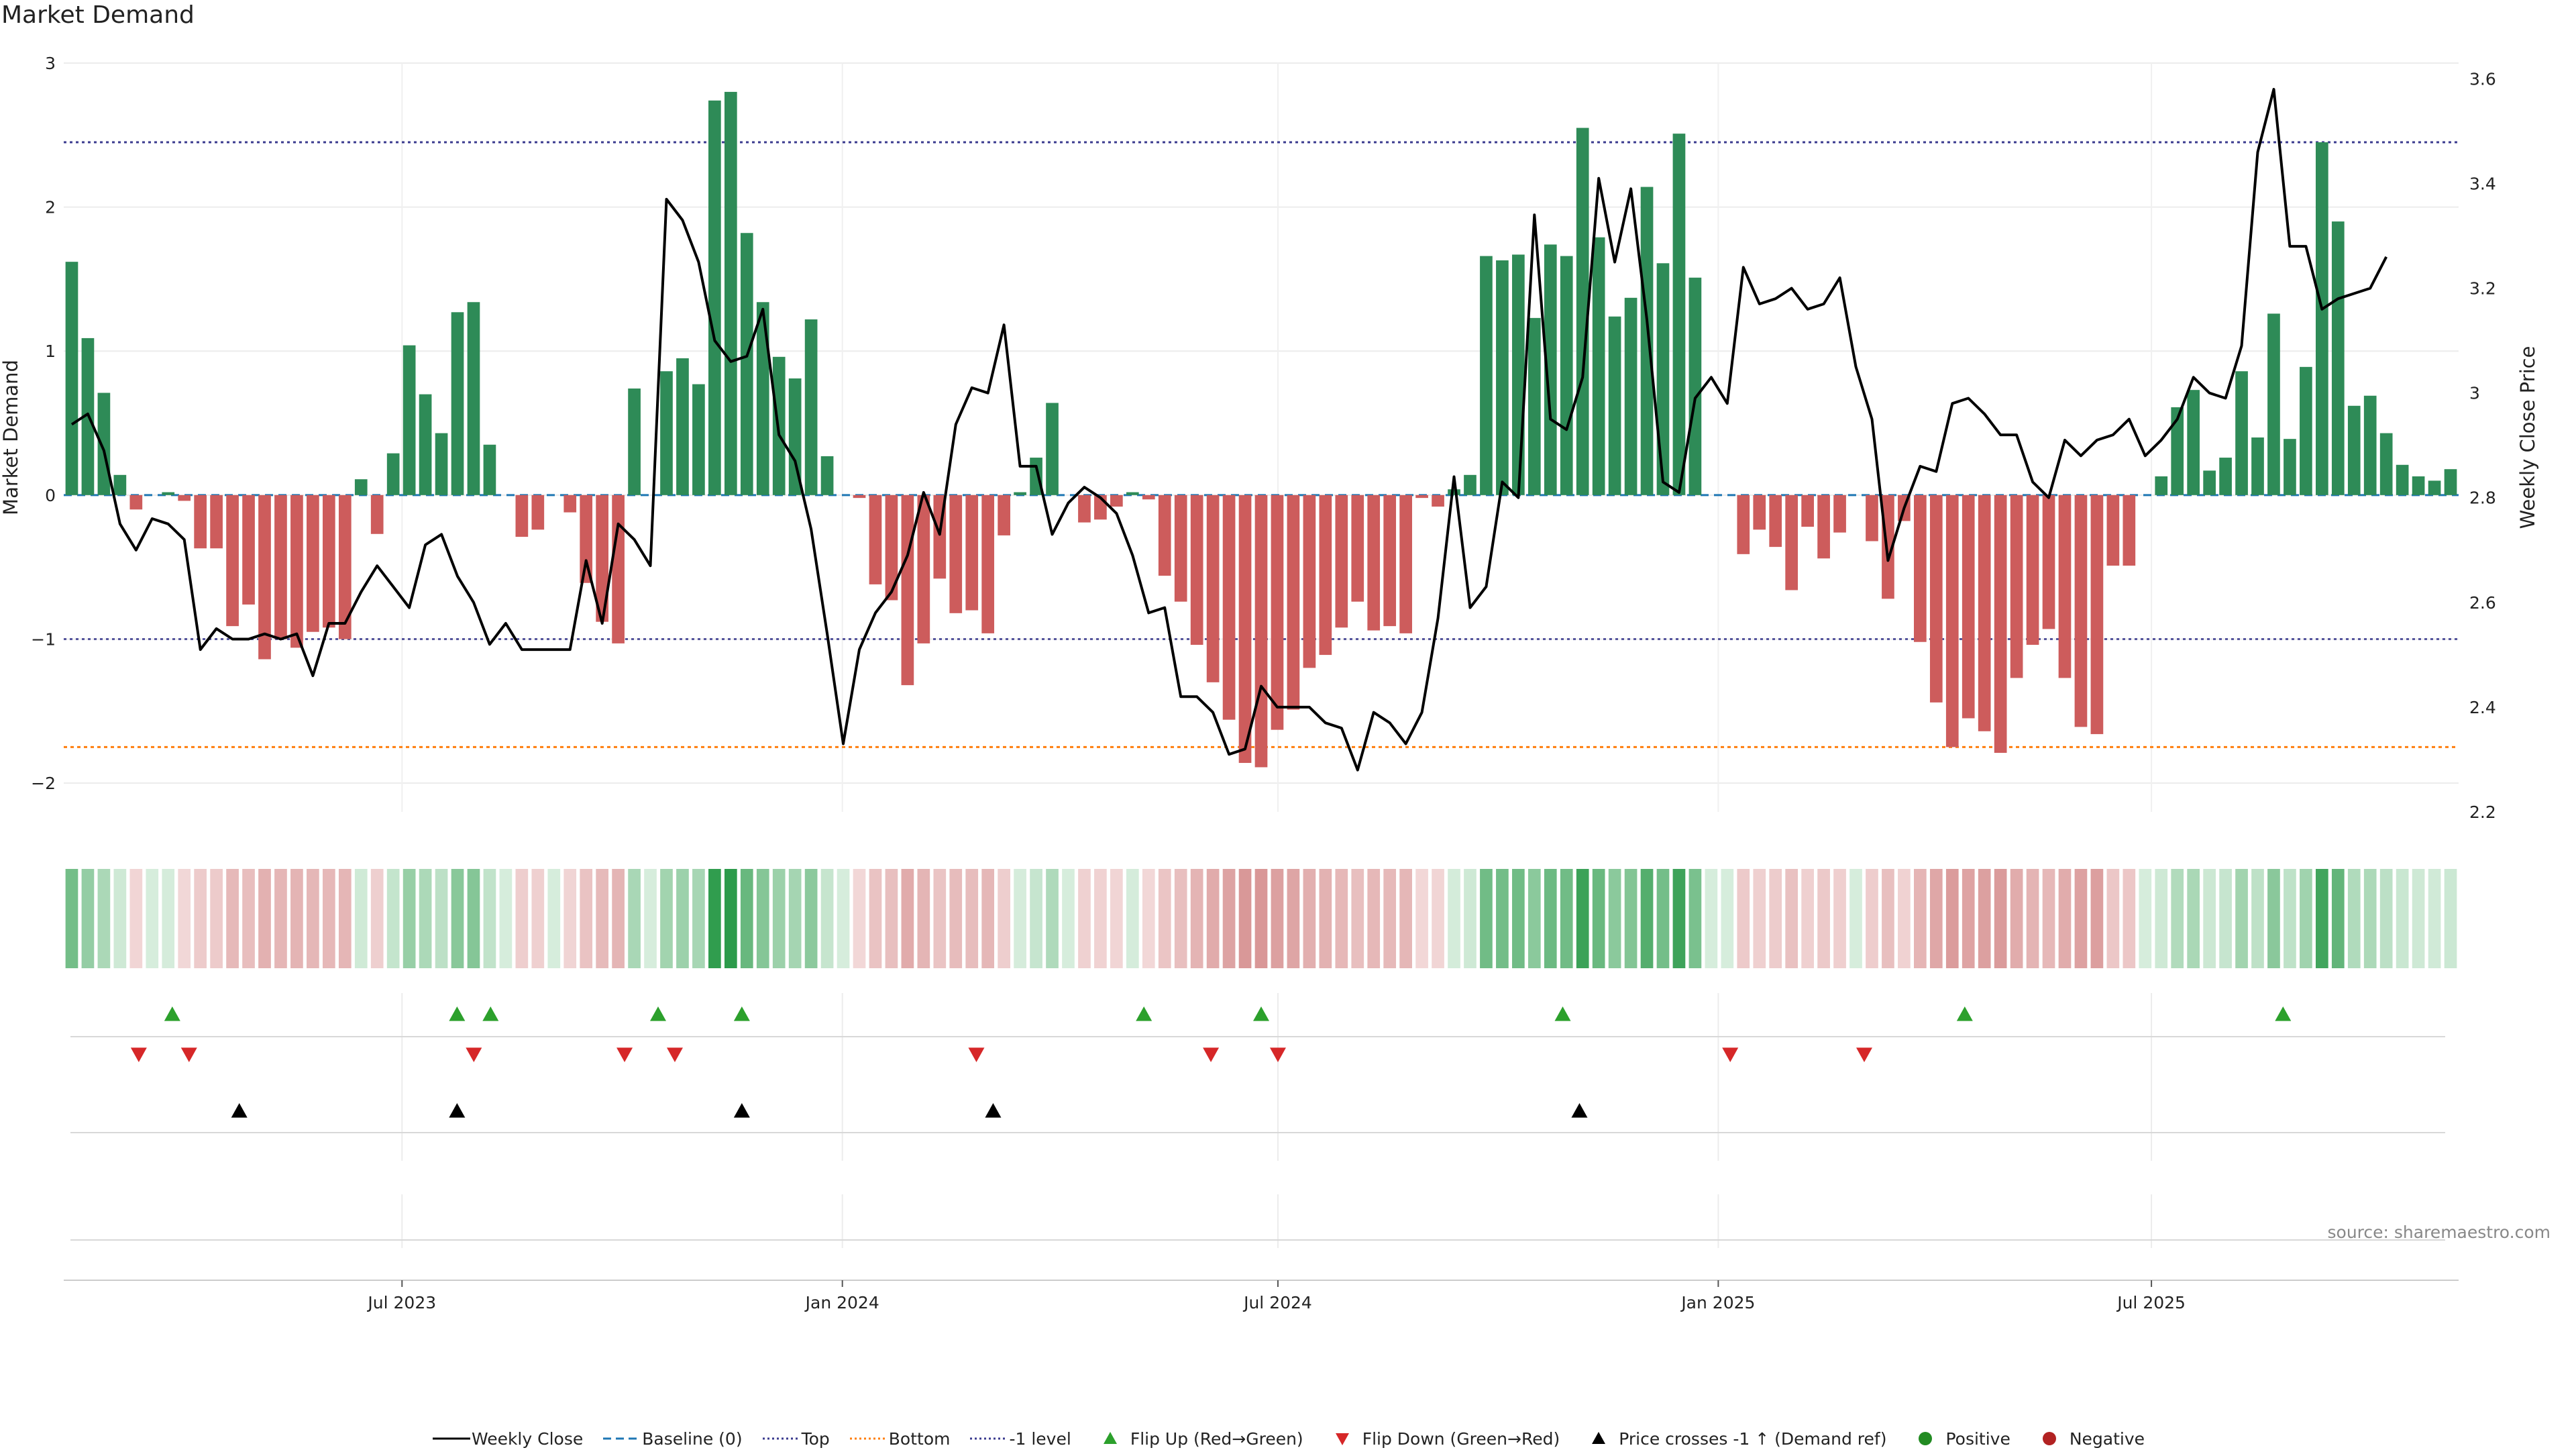 This screenshot has width=2576, height=1452. What do you see at coordinates (1261, 919) in the screenshot?
I see `demand-heatmap-strip` at bounding box center [1261, 919].